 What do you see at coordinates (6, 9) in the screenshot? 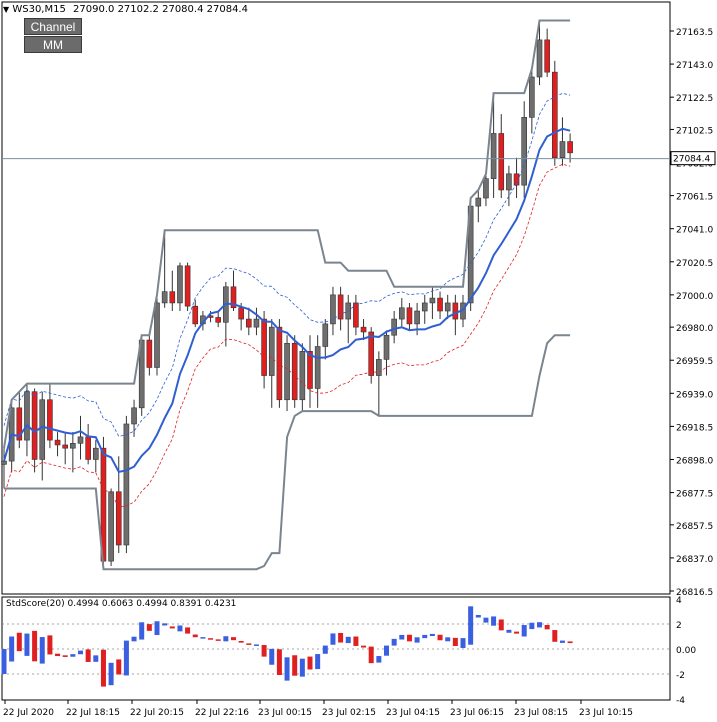
I see `collapse-triangle-icon: ▼` at bounding box center [6, 9].